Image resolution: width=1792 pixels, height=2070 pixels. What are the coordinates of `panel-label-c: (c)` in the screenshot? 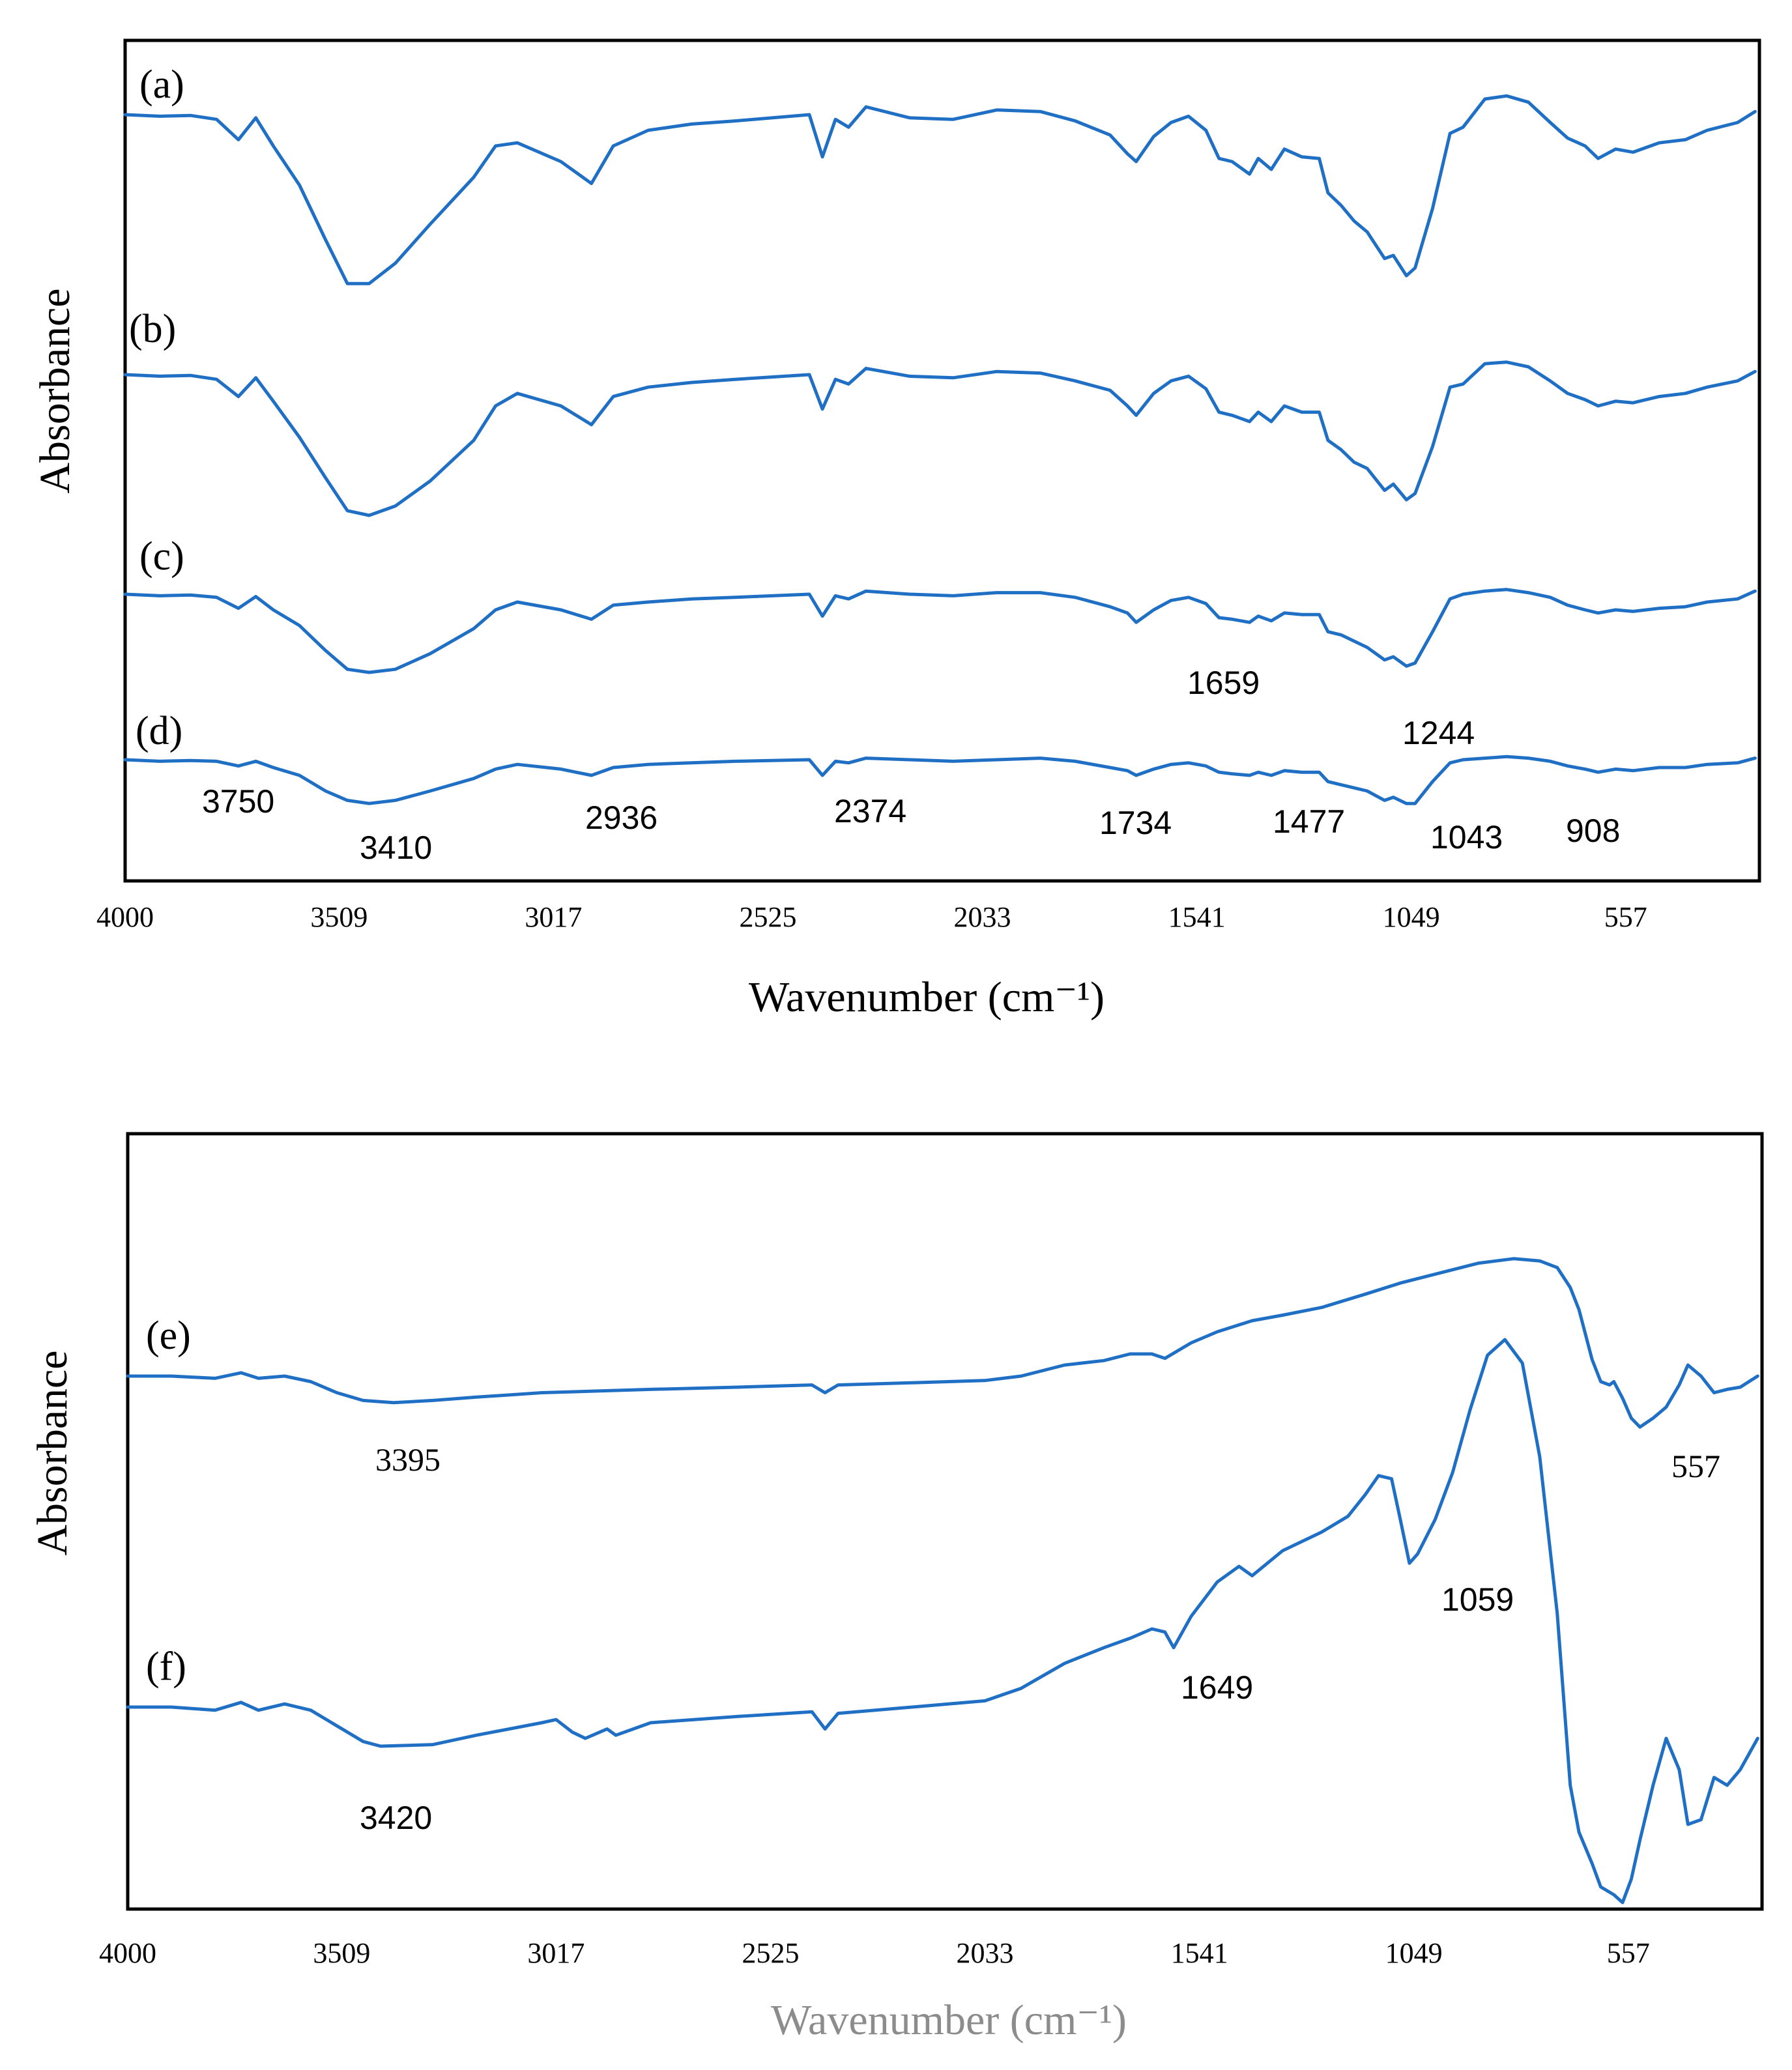 It's located at (161, 556).